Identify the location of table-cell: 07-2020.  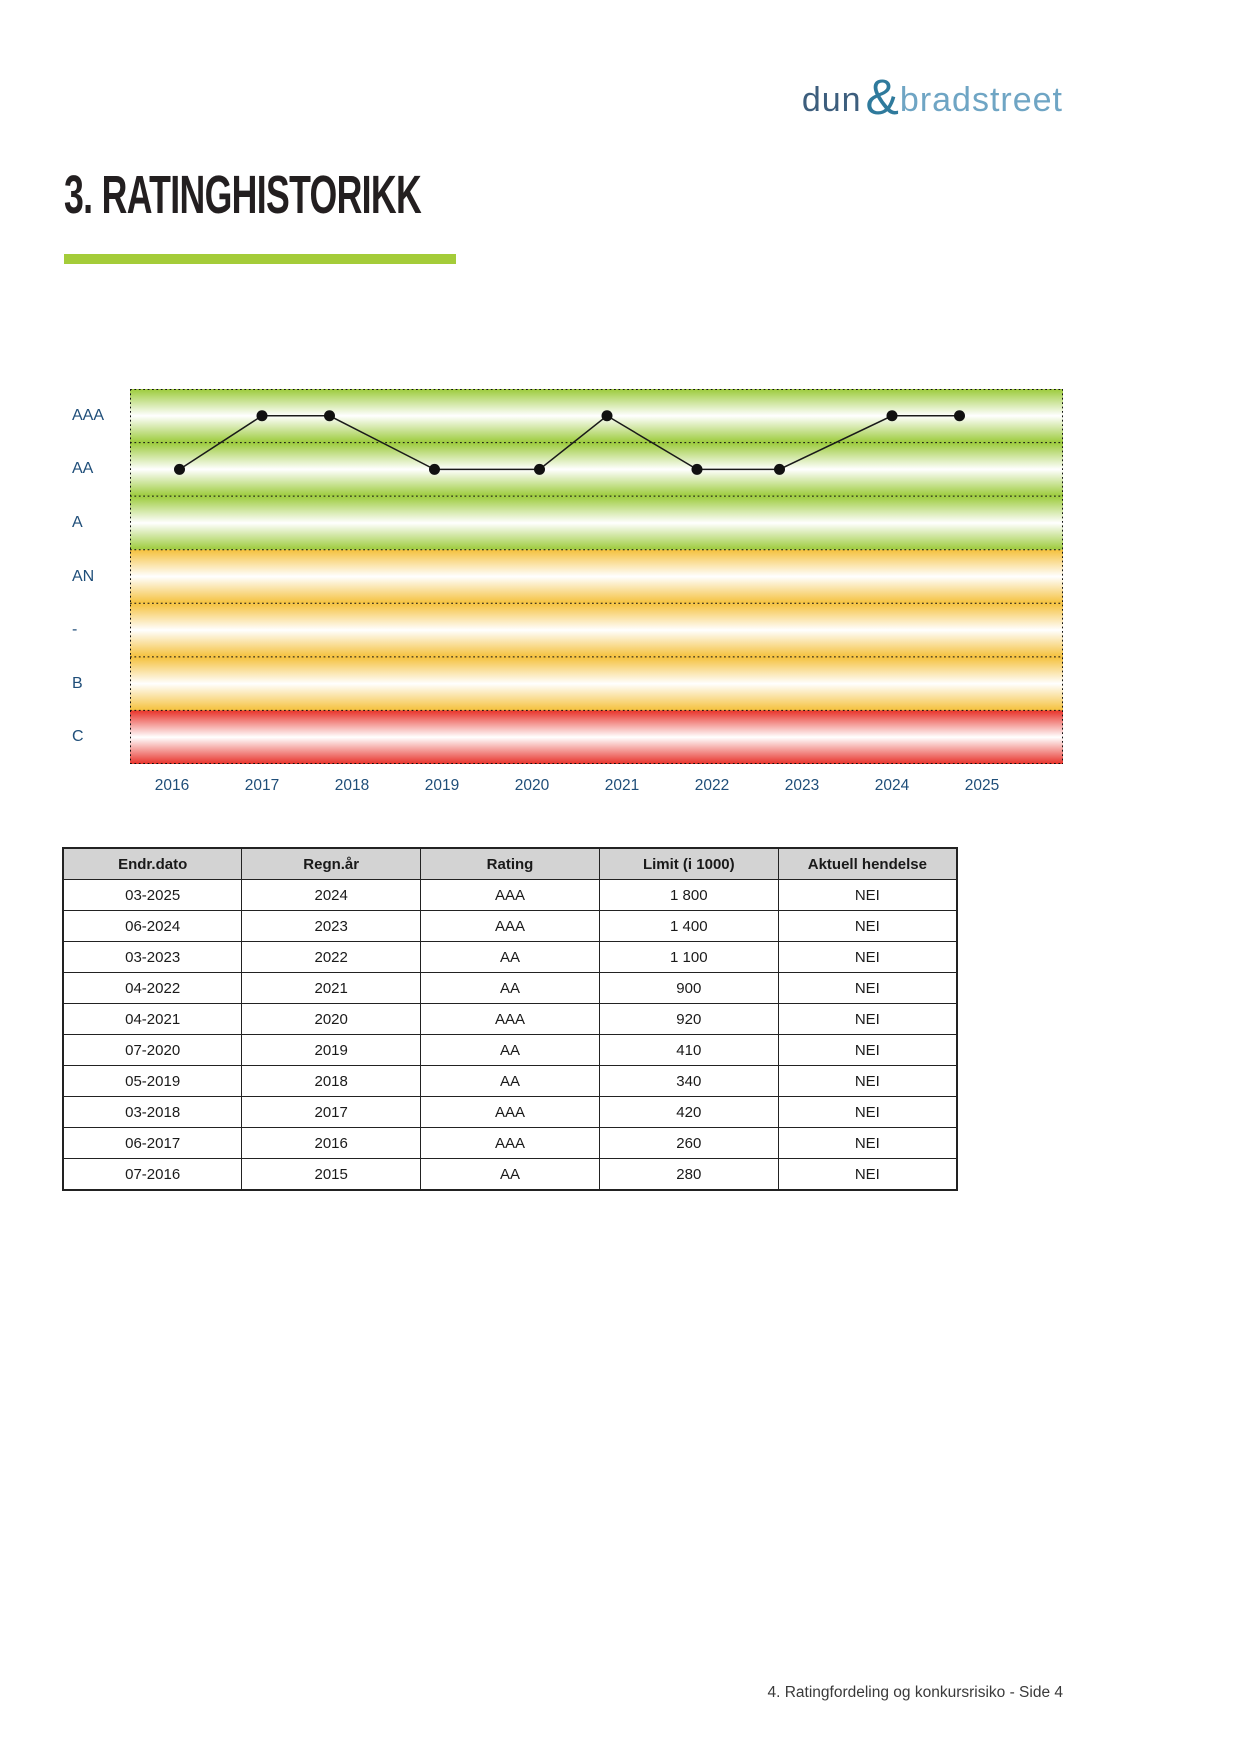
(152, 1050).